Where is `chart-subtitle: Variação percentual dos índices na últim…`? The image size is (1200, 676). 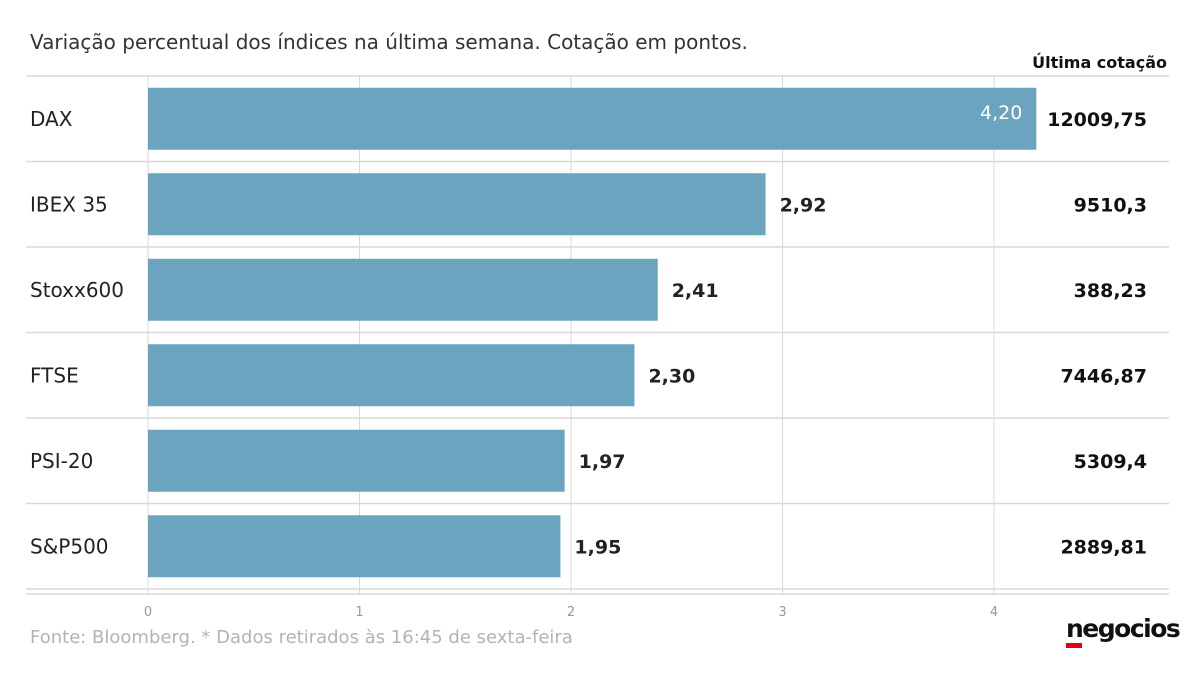
chart-subtitle: Variação percentual dos índices na últim… is located at coordinates (389, 42).